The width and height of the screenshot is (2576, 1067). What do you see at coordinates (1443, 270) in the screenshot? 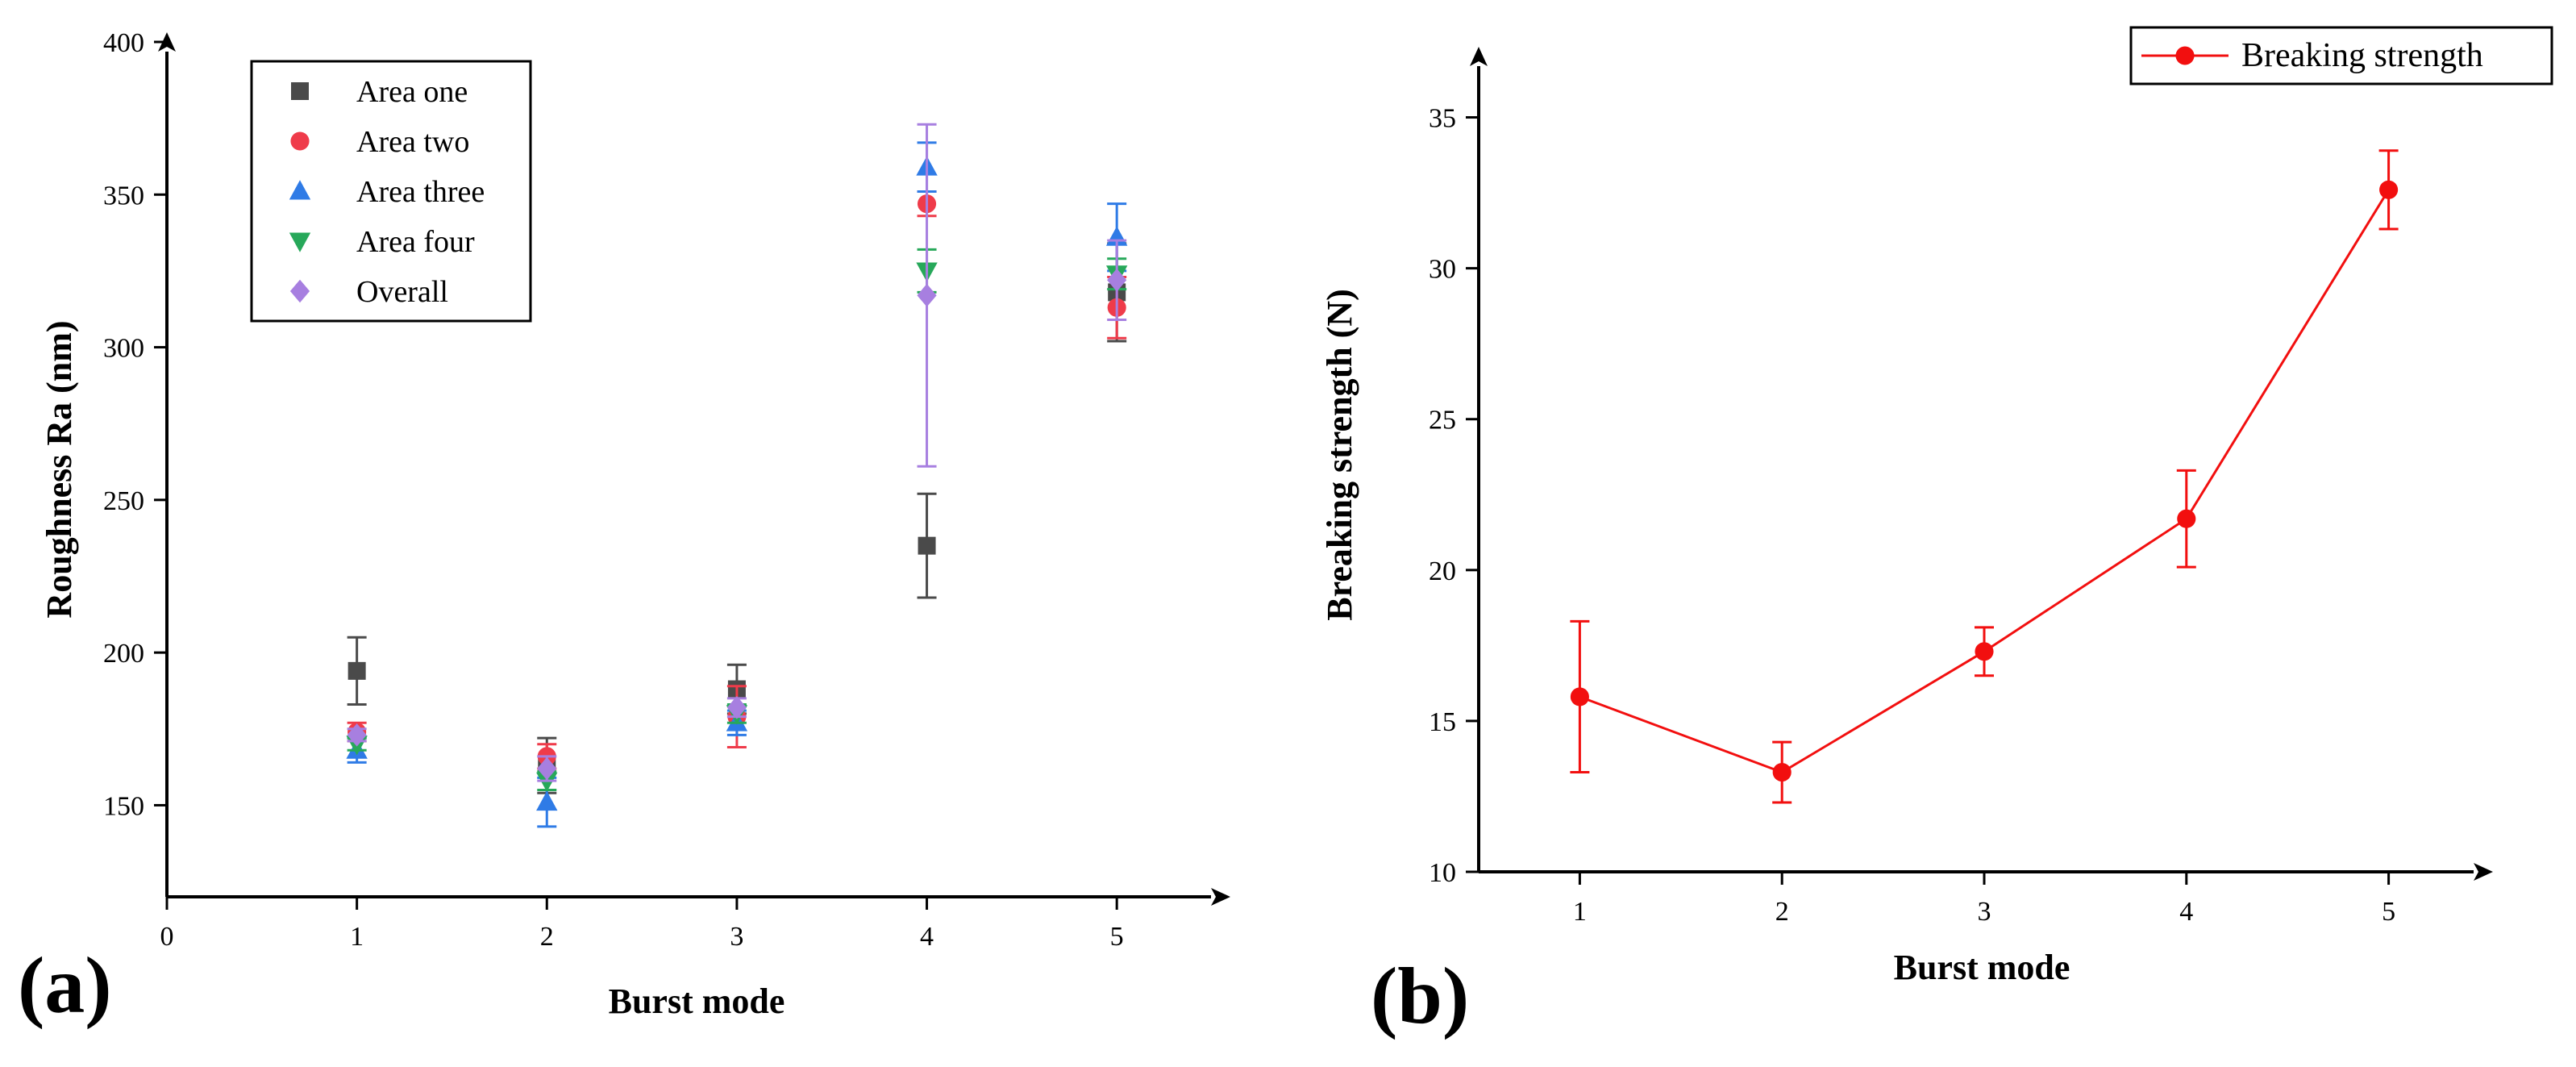
I see `y-tick-label: 30` at bounding box center [1443, 270].